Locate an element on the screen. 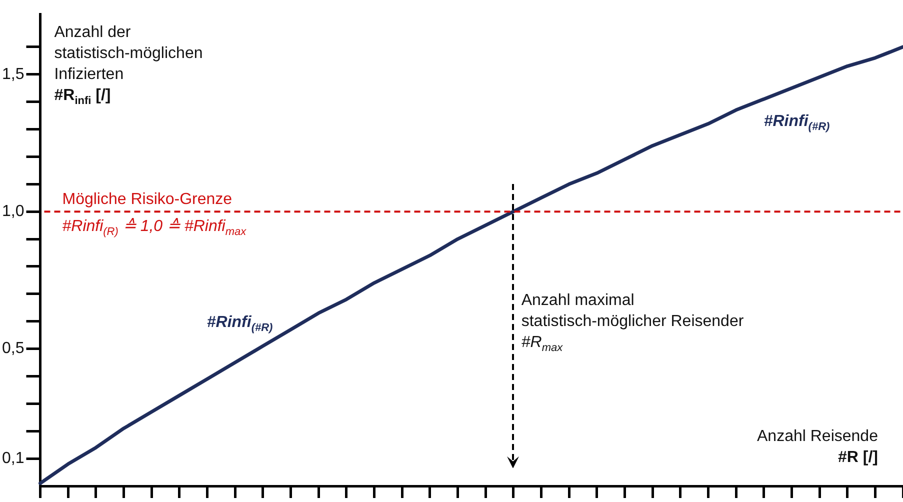 The height and width of the screenshot is (502, 903). y-tick-label: 1,5 is located at coordinates (13, 74).